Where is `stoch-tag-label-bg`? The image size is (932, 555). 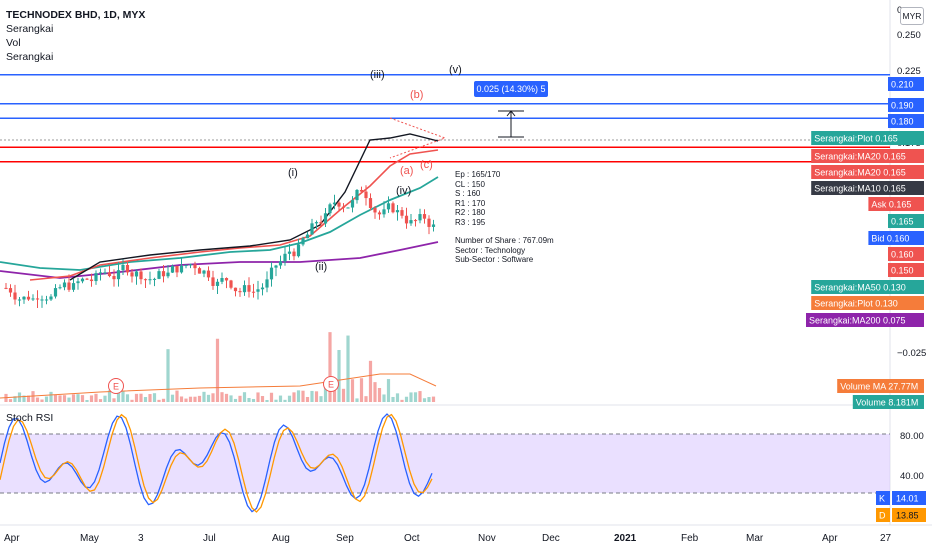
stoch-tag-label-bg is located at coordinates (883, 515).